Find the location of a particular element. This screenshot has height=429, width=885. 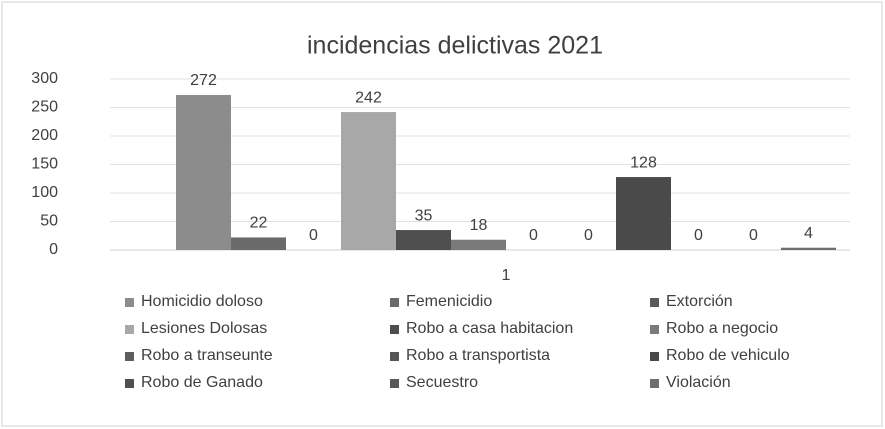

y-tick-label: 150 is located at coordinates (44, 164).